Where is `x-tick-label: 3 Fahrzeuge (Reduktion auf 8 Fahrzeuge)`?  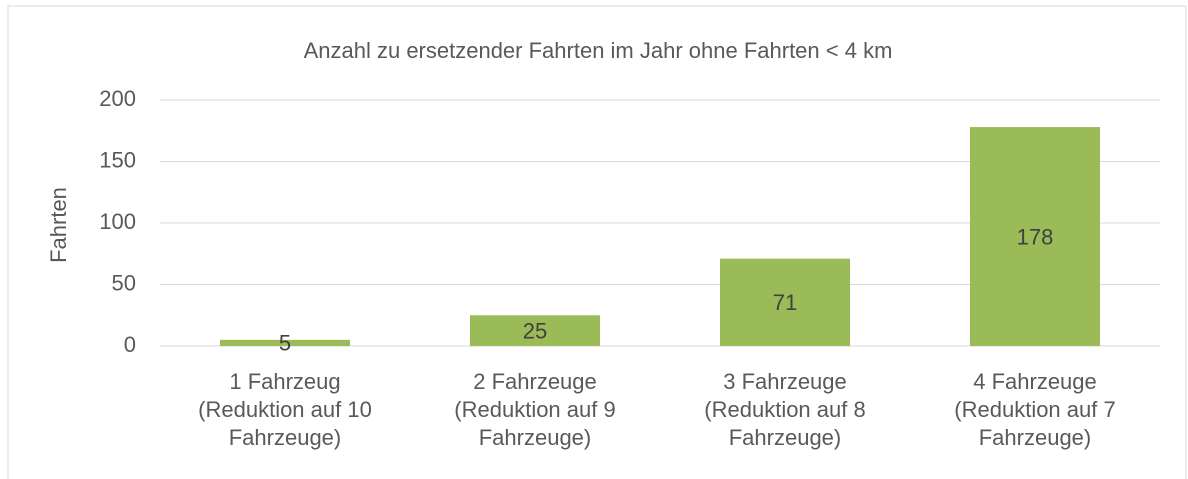
x-tick-label: 3 Fahrzeuge (Reduktion auf 8 Fahrzeuge) is located at coordinates (785, 409).